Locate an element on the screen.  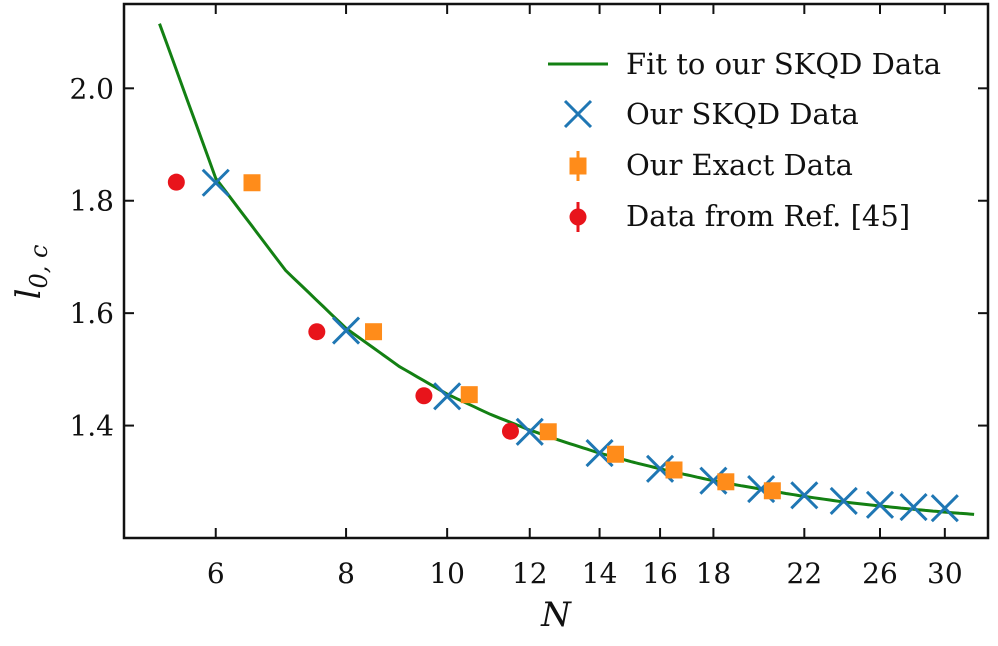
x-tick-label: 6 is located at coordinates (216, 573).